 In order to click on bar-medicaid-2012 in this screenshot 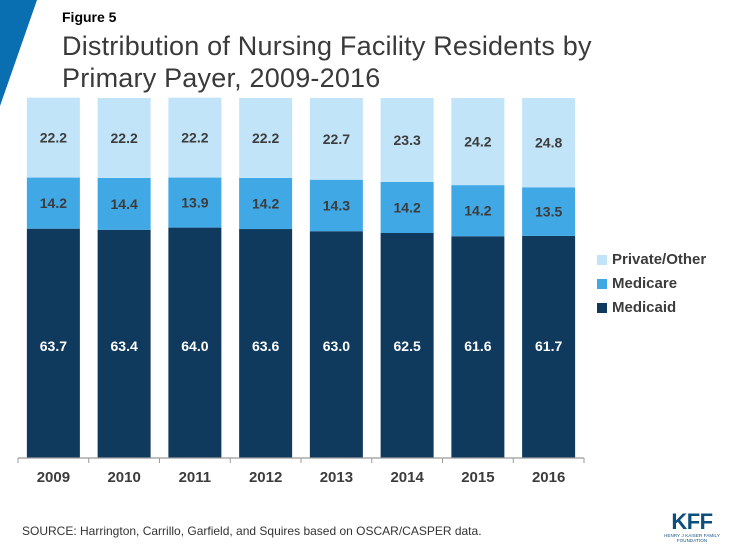, I will do `click(266, 343)`.